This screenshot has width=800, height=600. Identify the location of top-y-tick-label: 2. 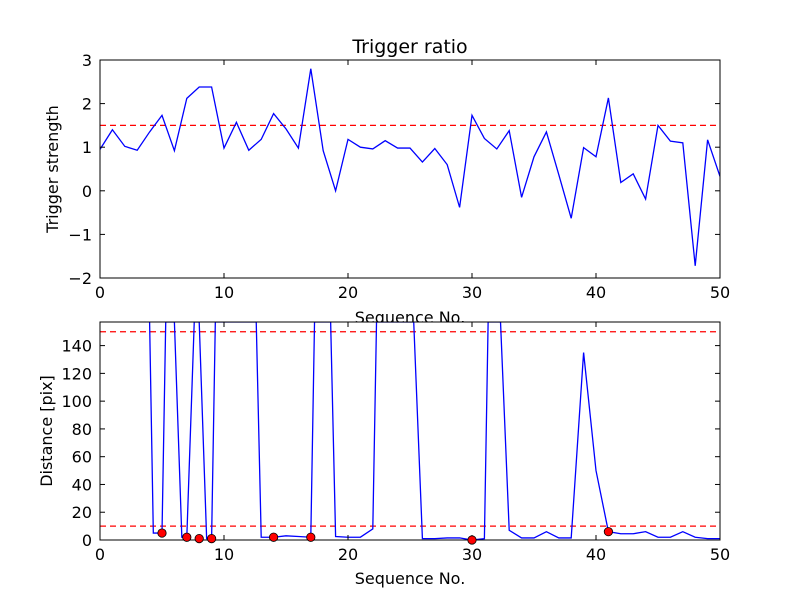
(87, 104).